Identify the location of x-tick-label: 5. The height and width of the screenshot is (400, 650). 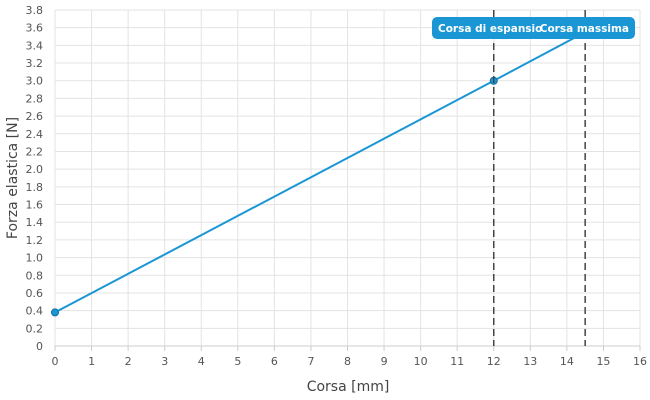
(237, 361).